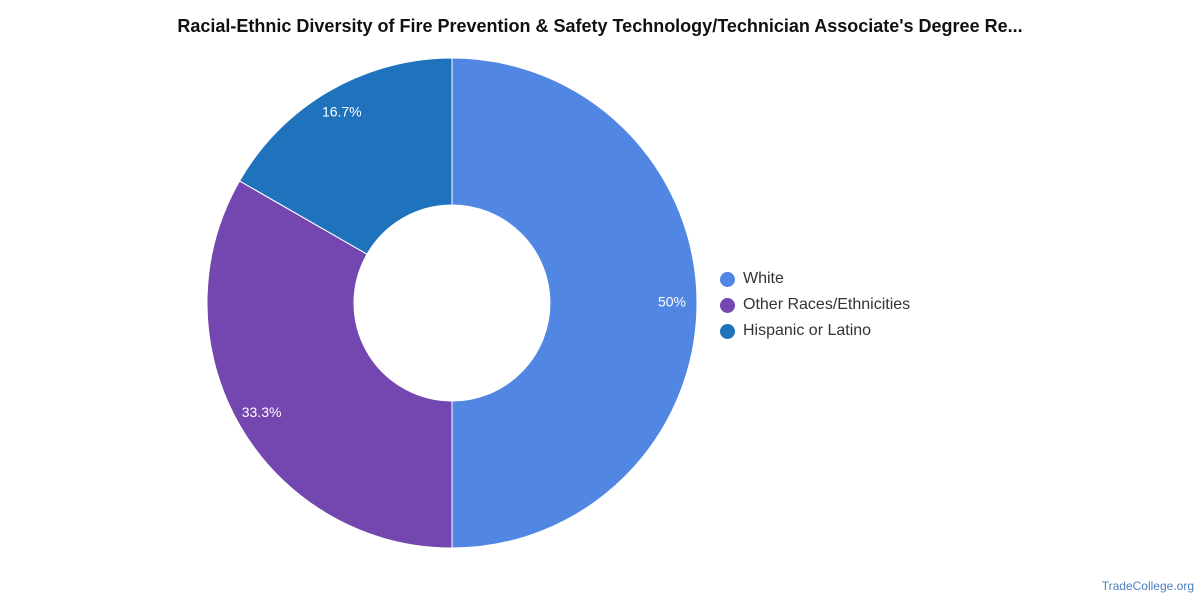 The height and width of the screenshot is (600, 1200). Describe the element at coordinates (807, 330) in the screenshot. I see `legend-label-hispanic: Hispanic or Latino` at that location.